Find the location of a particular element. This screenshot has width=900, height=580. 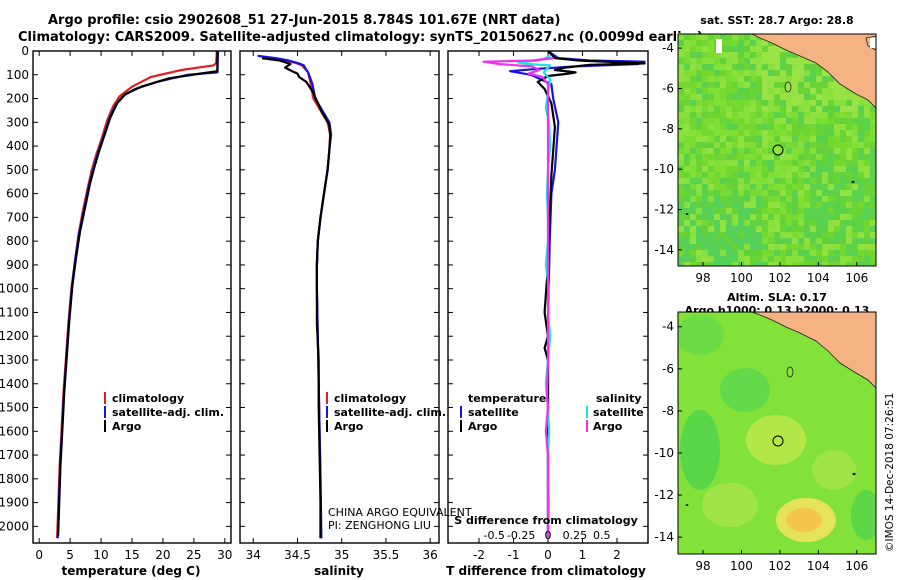

depth-tick-label: 800 is located at coordinates (17, 241).